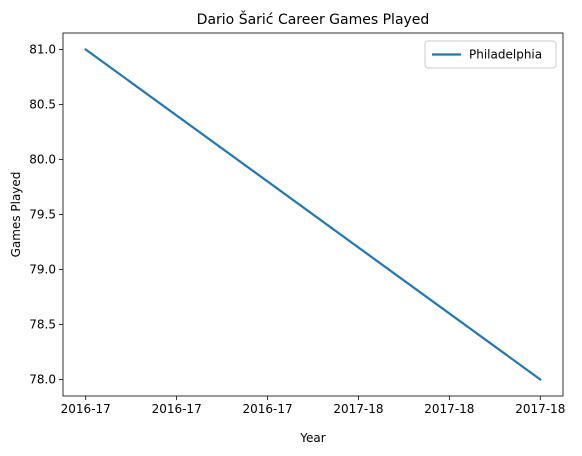 The image size is (582, 456). What do you see at coordinates (42, 325) in the screenshot?
I see `y-tick-label: 78.5` at bounding box center [42, 325].